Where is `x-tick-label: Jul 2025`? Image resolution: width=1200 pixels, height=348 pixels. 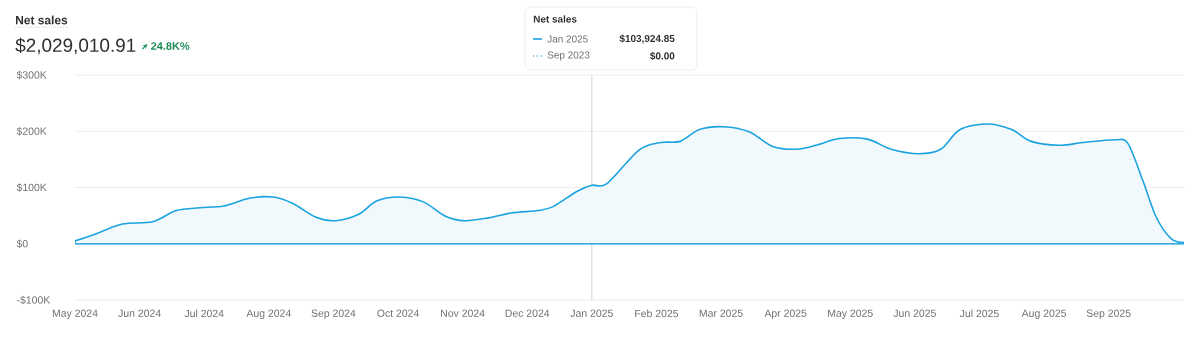 x-tick-label: Jul 2025 is located at coordinates (979, 313).